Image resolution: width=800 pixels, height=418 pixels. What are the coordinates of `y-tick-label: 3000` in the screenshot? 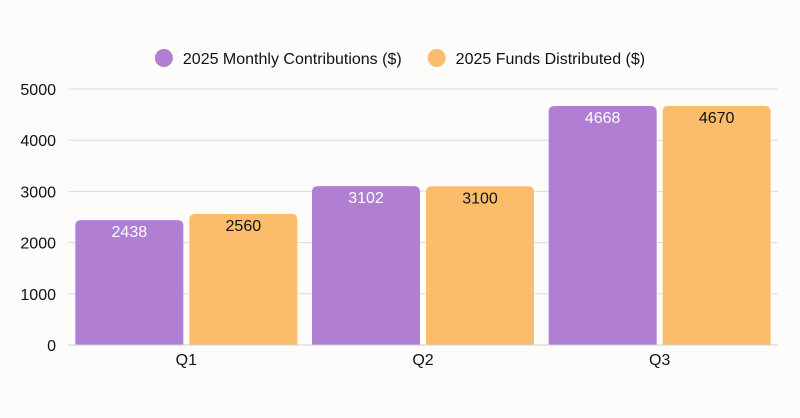 It's located at (38, 192).